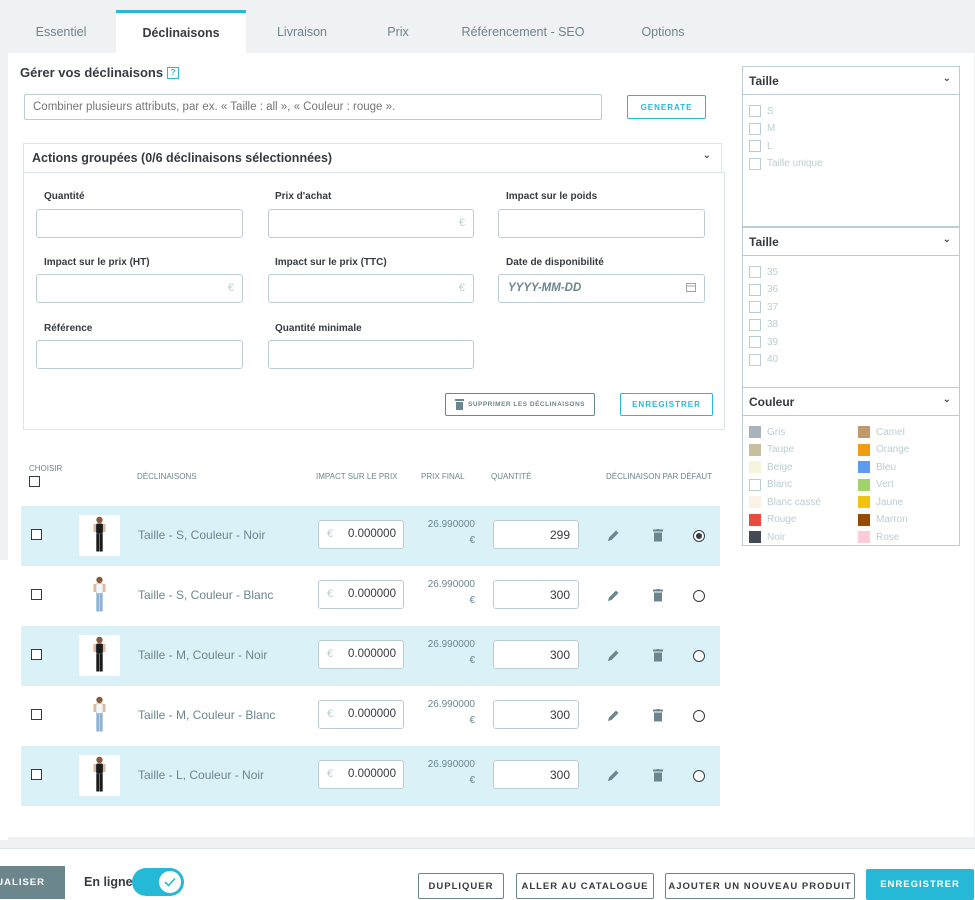 The image size is (975, 900). What do you see at coordinates (920, 884) in the screenshot?
I see `save-product-button: ENREGISTRER` at bounding box center [920, 884].